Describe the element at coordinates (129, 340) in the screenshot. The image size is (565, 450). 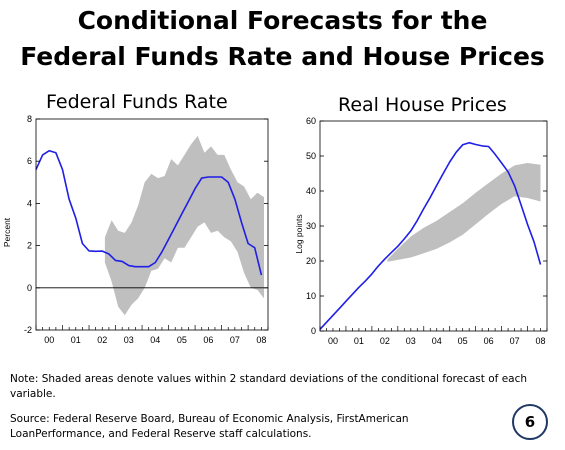
I see `ff-x-tick-label: 03` at that location.